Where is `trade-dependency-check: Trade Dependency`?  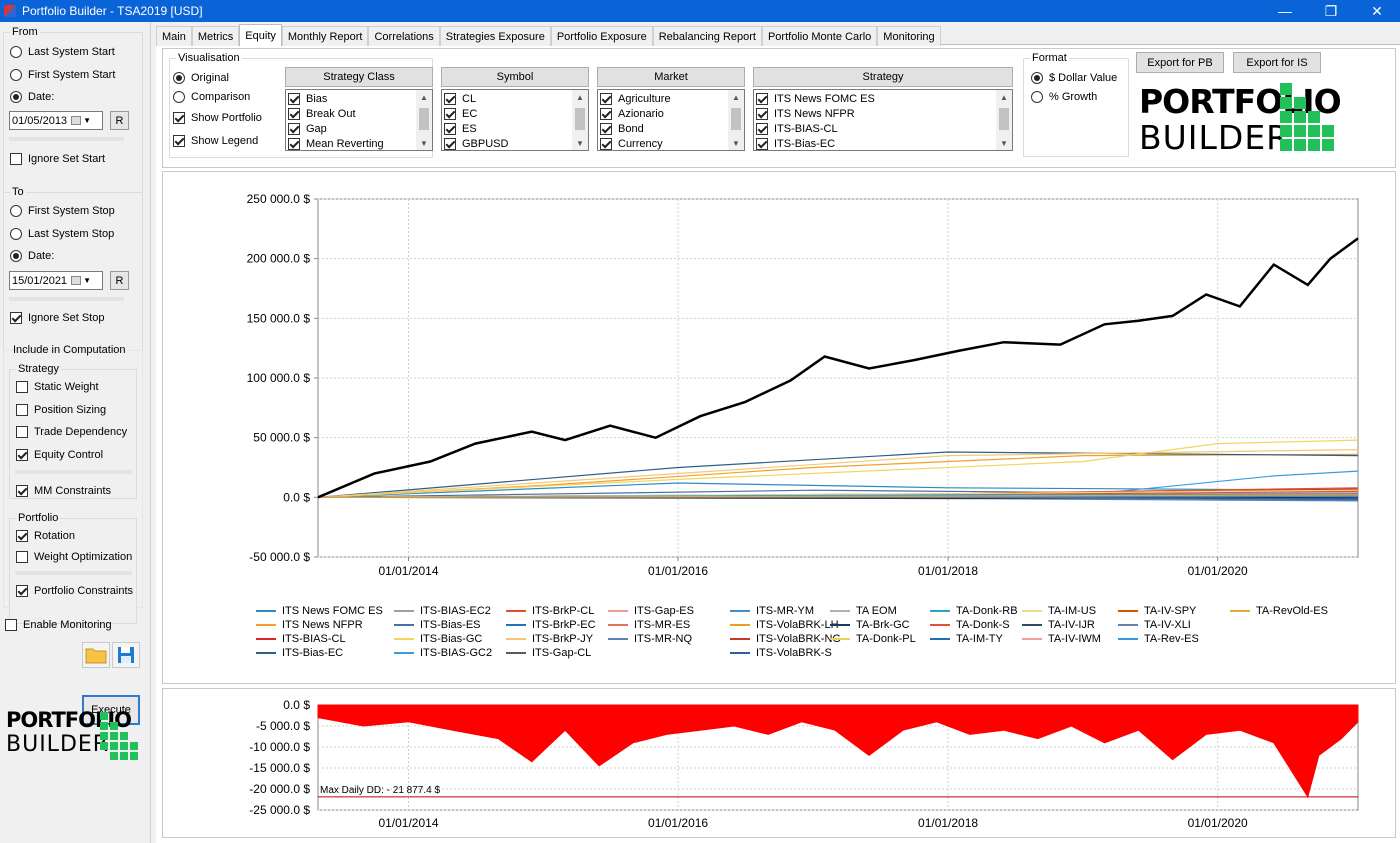 trade-dependency-check: Trade Dependency is located at coordinates (71, 432).